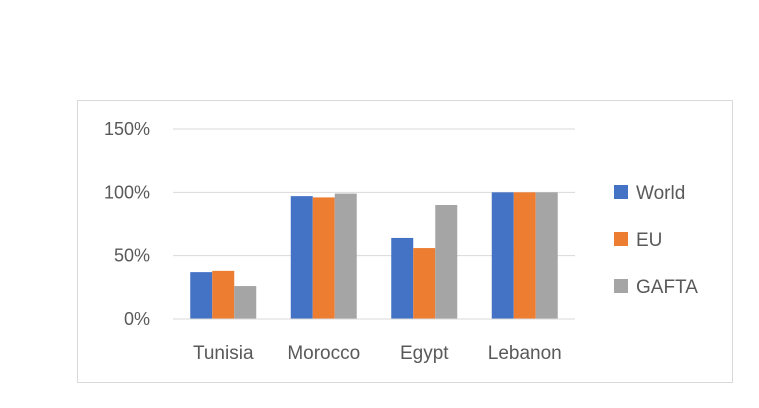 This screenshot has height=408, width=759. What do you see at coordinates (546, 255) in the screenshot?
I see `bar-gafta-lebanon` at bounding box center [546, 255].